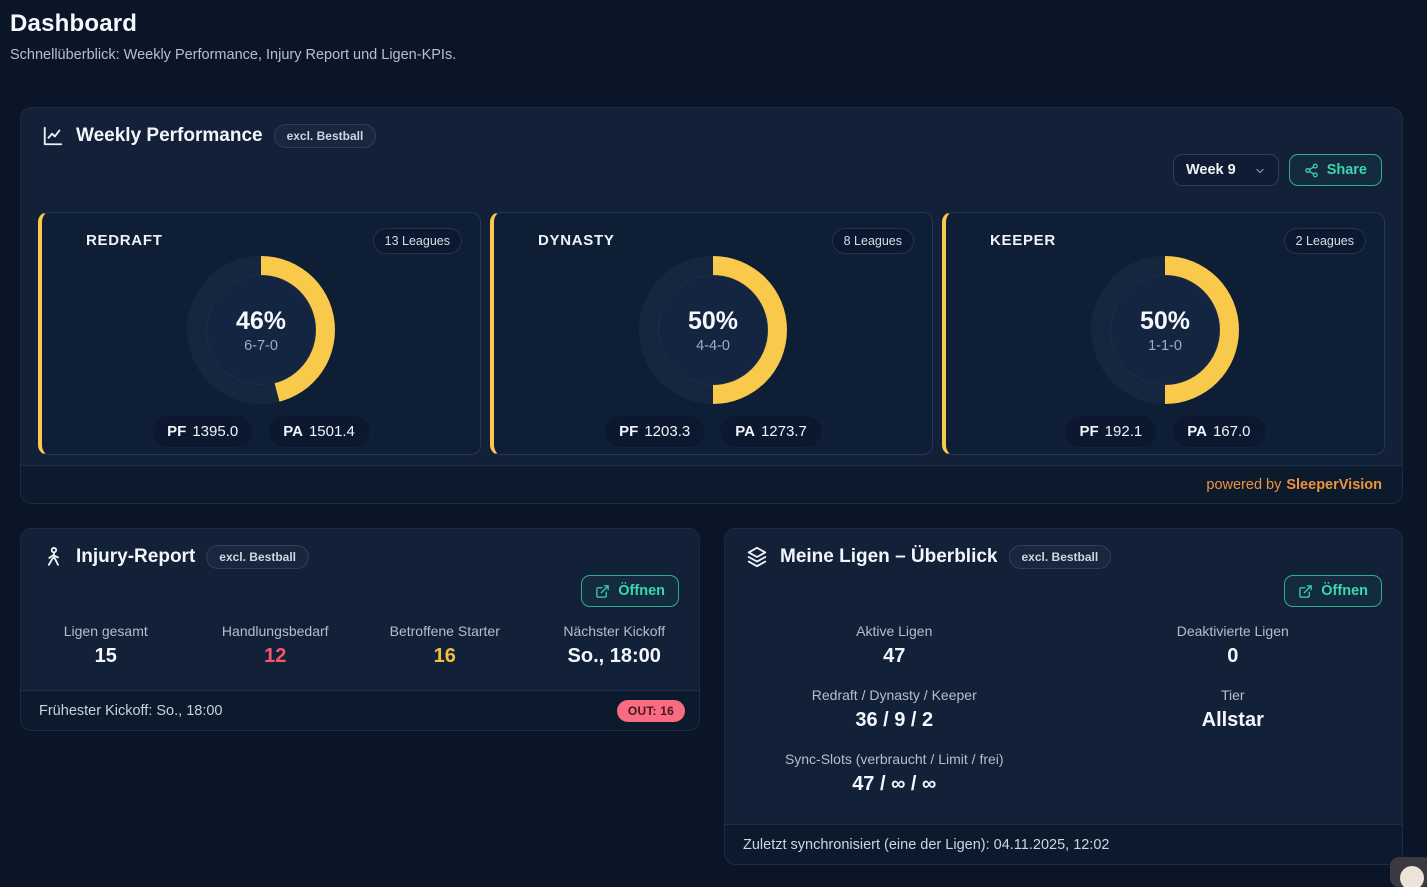 This screenshot has width=1427, height=887. Describe the element at coordinates (1060, 557) in the screenshot. I see `leagues-bestball-badge: excl. Bestball` at that location.